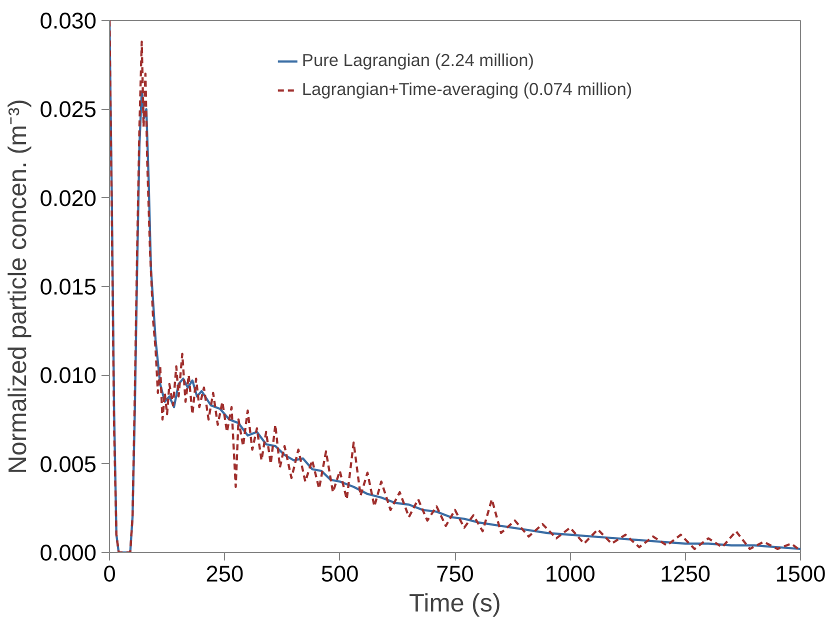 This screenshot has width=839, height=630. I want to click on x-tick-label: 1000, so click(570, 573).